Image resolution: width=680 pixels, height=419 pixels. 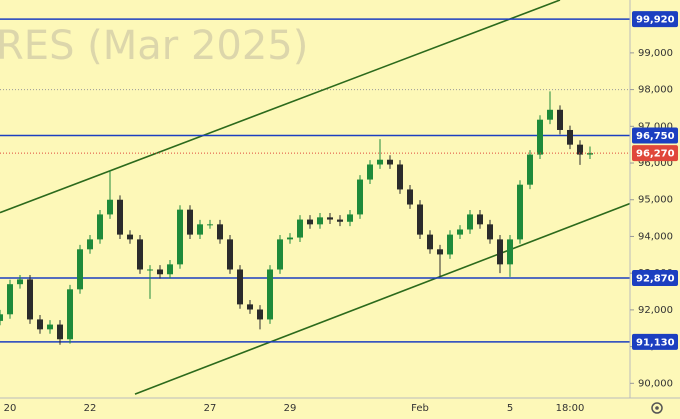 I want to click on last-price-label: 96,270, so click(x=655, y=154).